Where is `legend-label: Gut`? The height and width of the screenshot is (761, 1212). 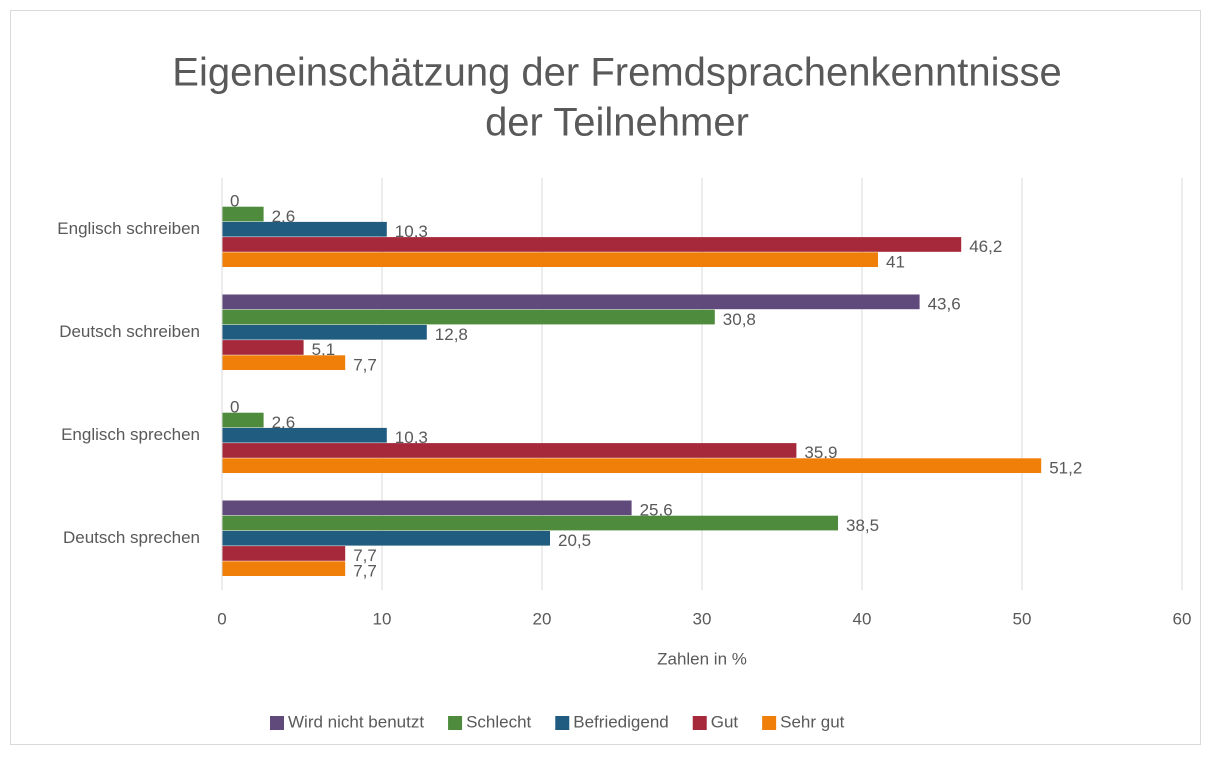
legend-label: Gut is located at coordinates (725, 721).